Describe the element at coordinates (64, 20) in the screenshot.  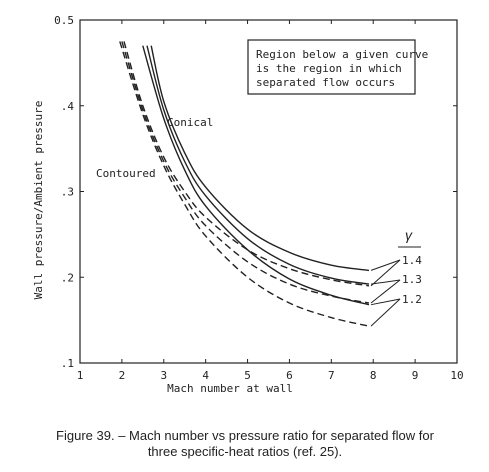
I see `y-tick-label: 0.5` at that location.